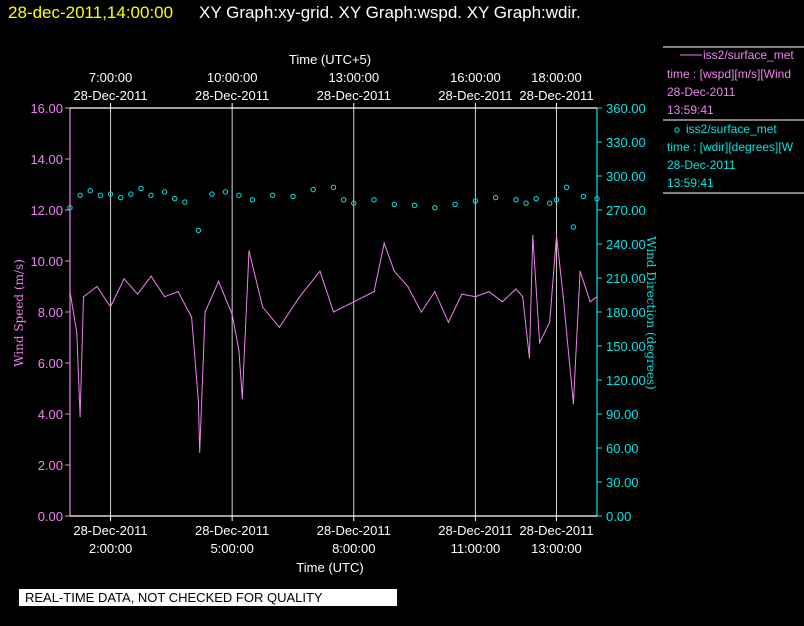  What do you see at coordinates (622, 414) in the screenshot?
I see `right-tick-label: 90.00` at bounding box center [622, 414].